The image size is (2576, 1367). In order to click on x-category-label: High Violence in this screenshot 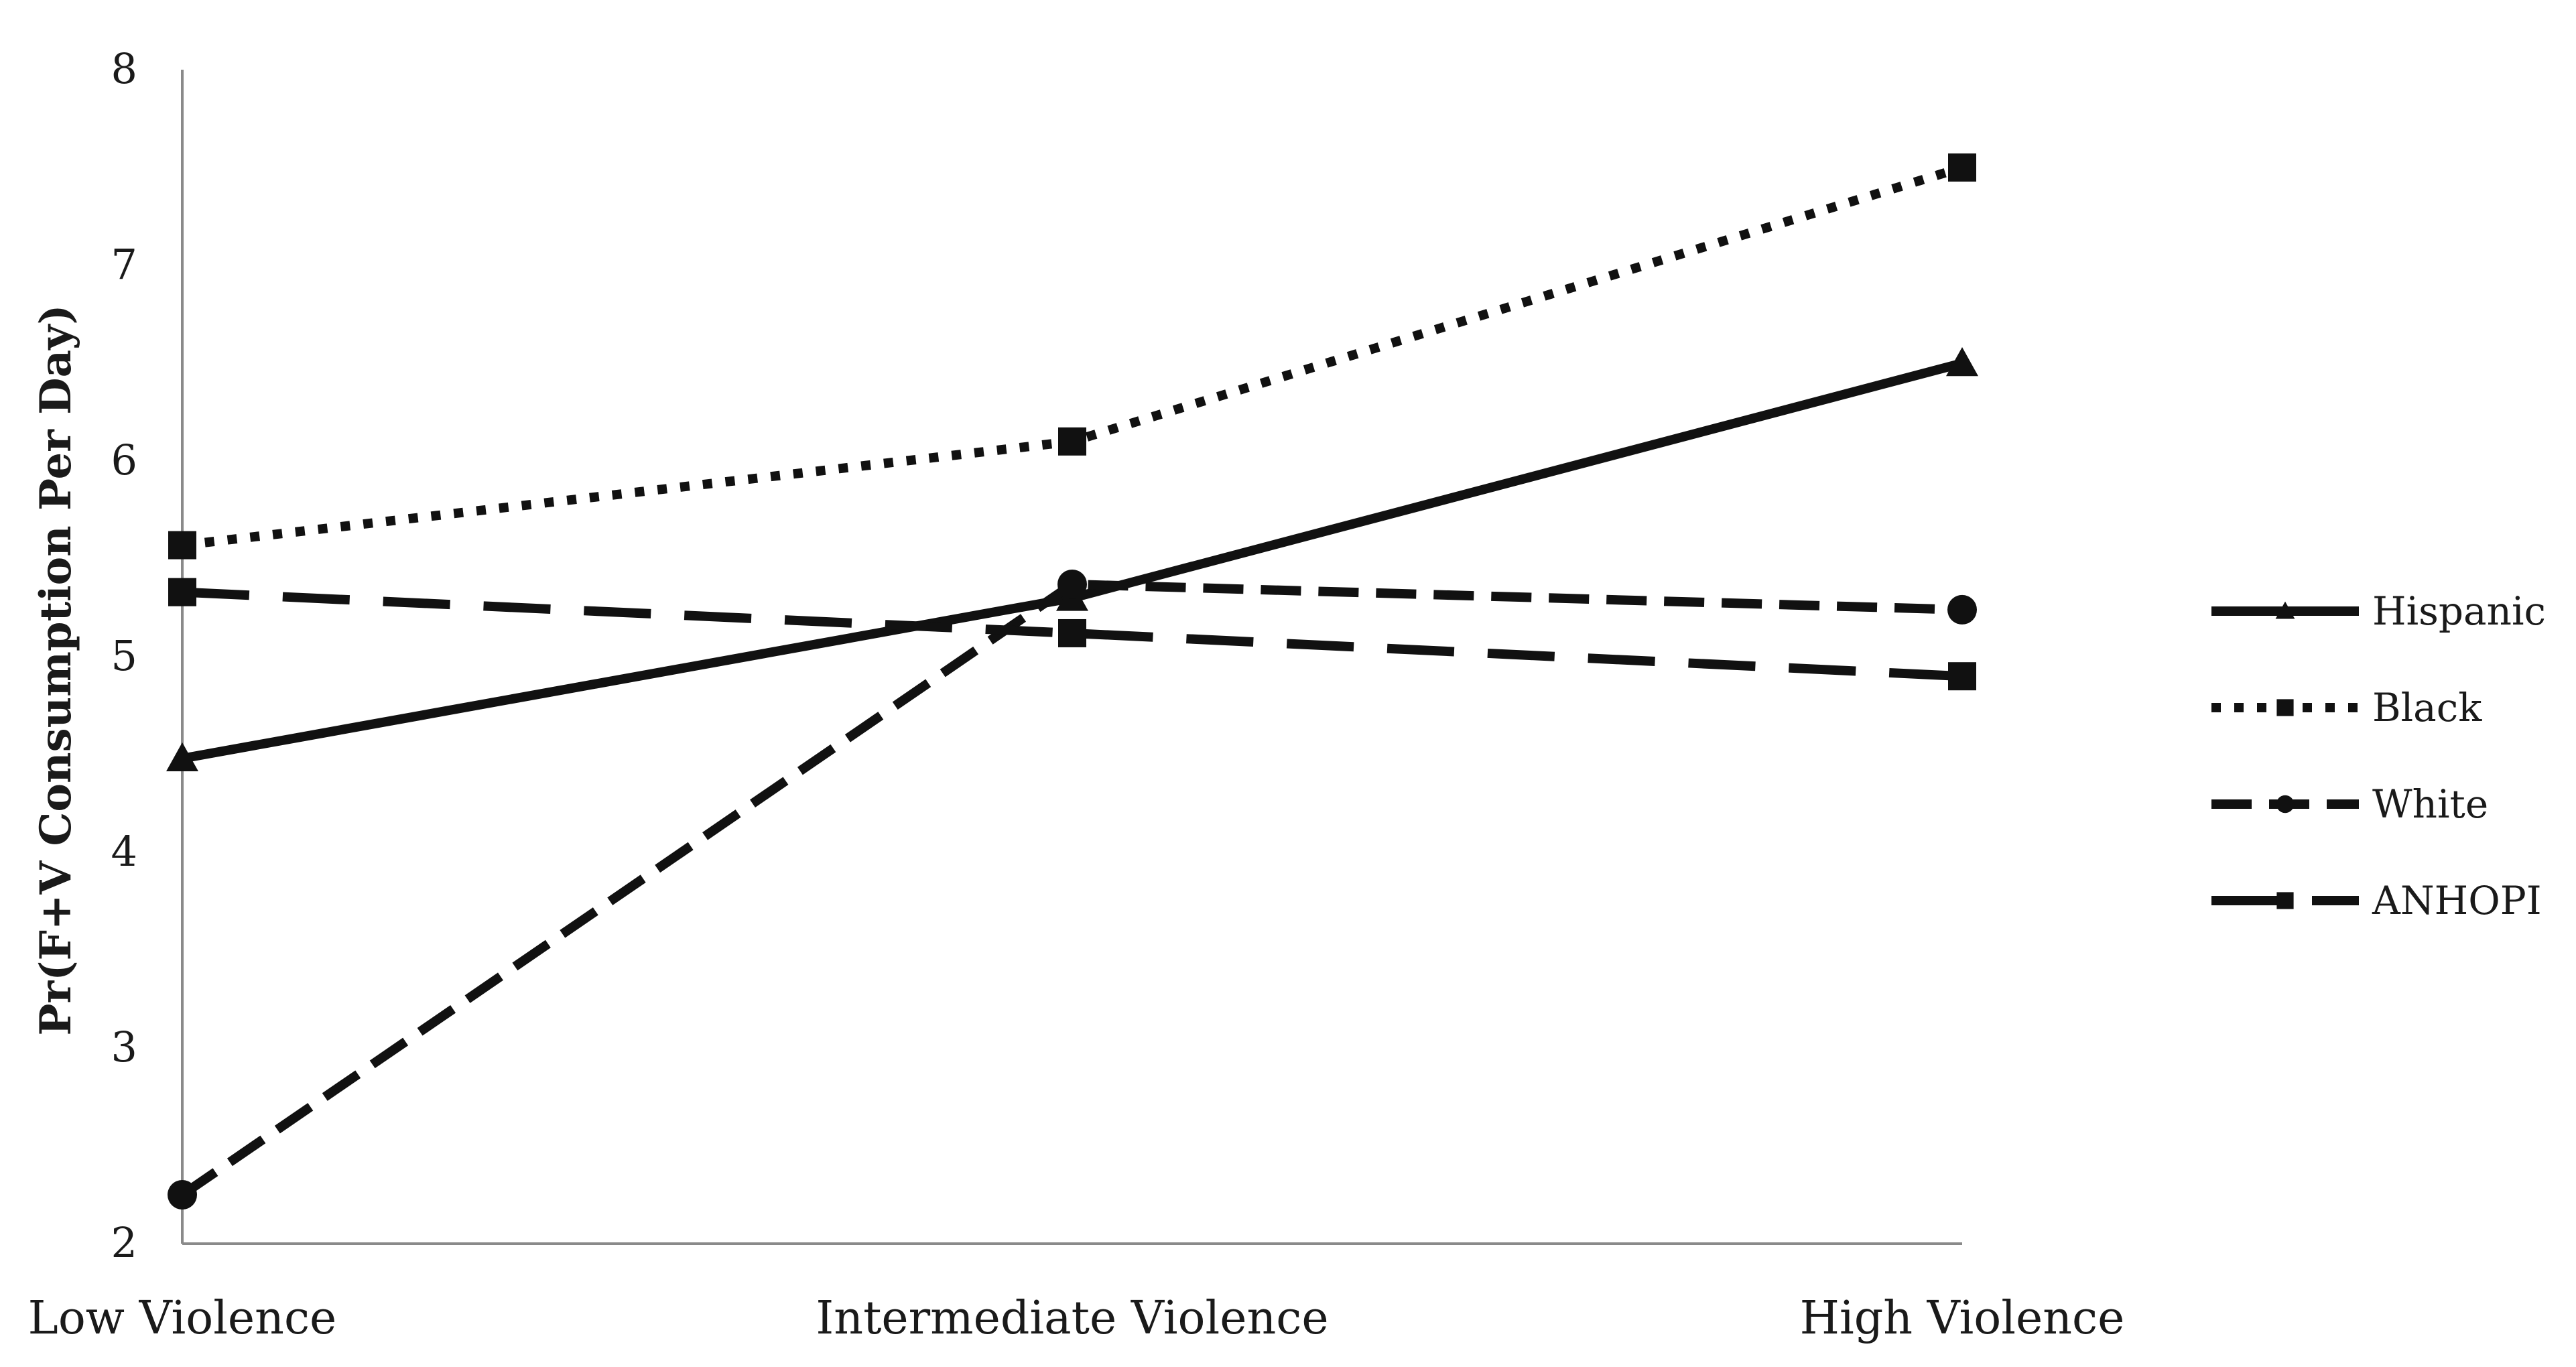, I will do `click(1962, 1318)`.